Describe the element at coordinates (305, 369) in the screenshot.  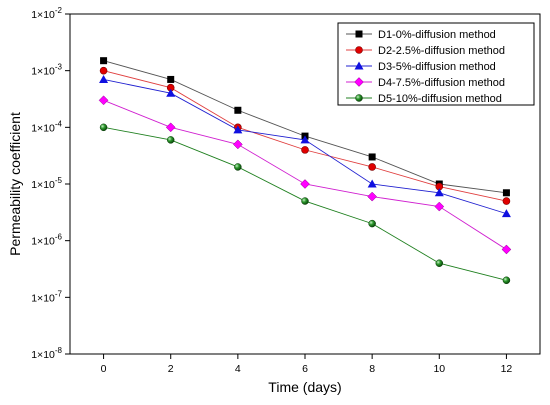
I see `x-tick-label: 6` at that location.